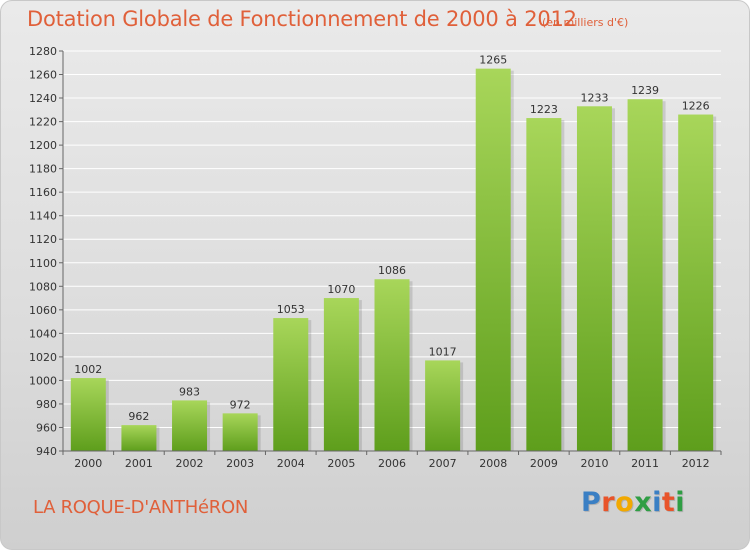 This screenshot has width=750, height=550. I want to click on x-tick-label: 2004, so click(291, 463).